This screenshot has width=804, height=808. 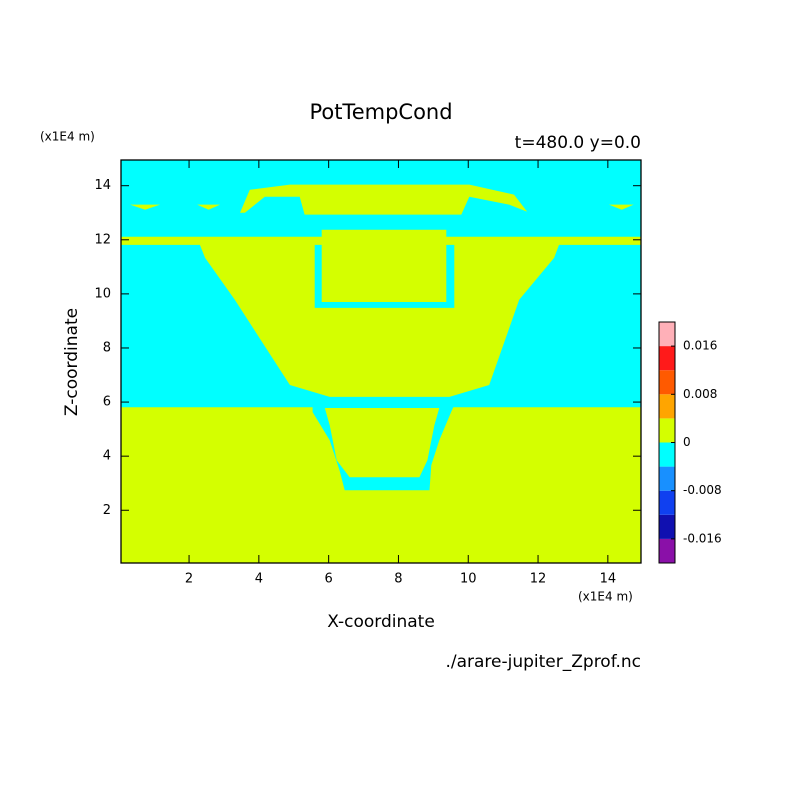 What do you see at coordinates (107, 347) in the screenshot?
I see `y-tick-label: 8` at bounding box center [107, 347].